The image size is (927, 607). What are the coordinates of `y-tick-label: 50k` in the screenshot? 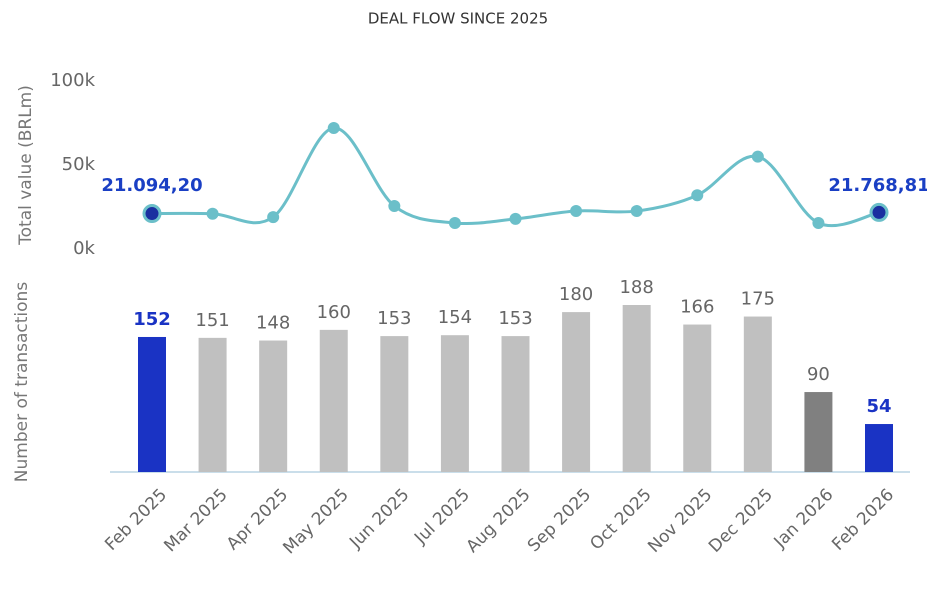 It's located at (79, 164).